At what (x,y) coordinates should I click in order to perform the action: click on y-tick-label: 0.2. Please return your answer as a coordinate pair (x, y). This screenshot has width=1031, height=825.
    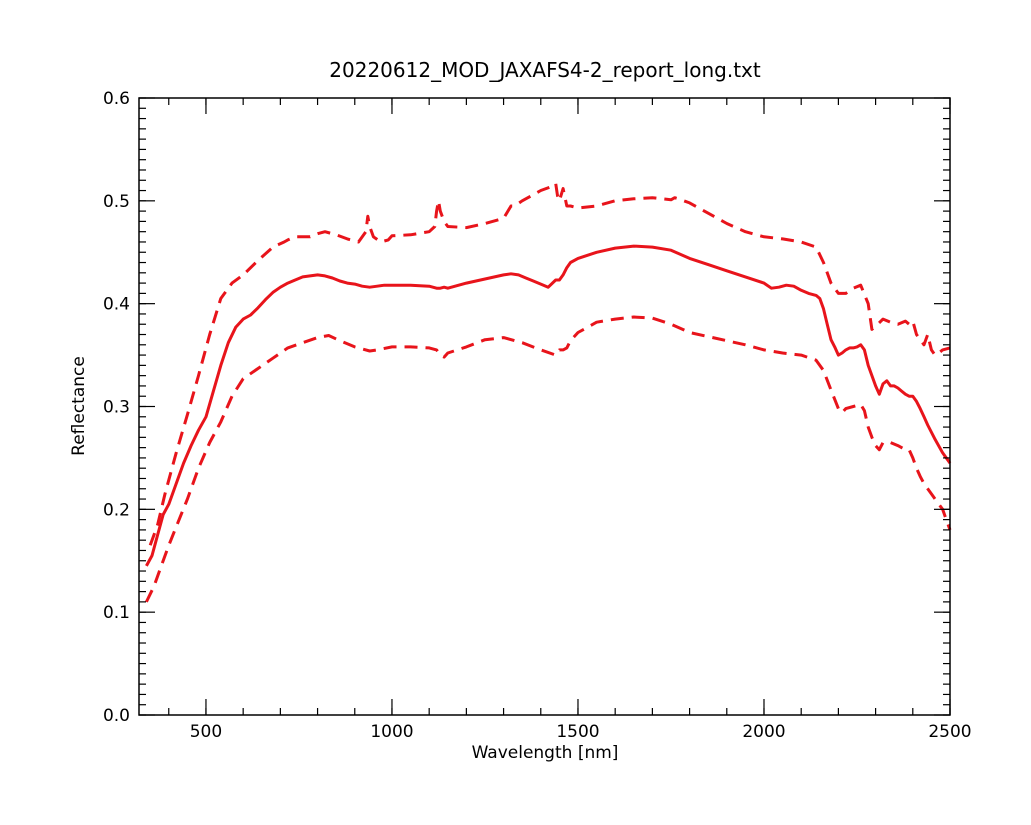
    Looking at the image, I should click on (116, 510).